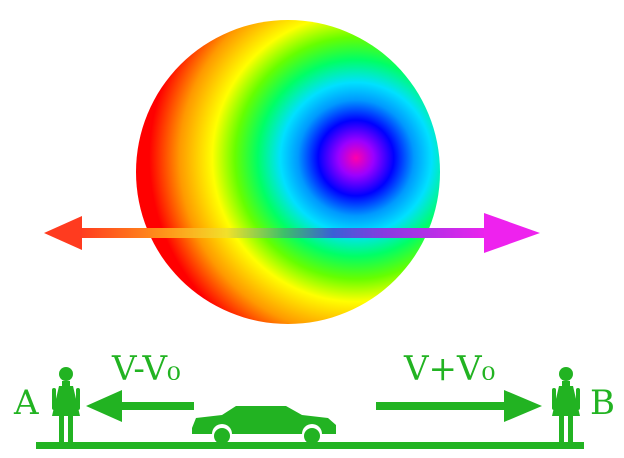 The image size is (624, 458). What do you see at coordinates (264, 425) in the screenshot?
I see `car-icon` at bounding box center [264, 425].